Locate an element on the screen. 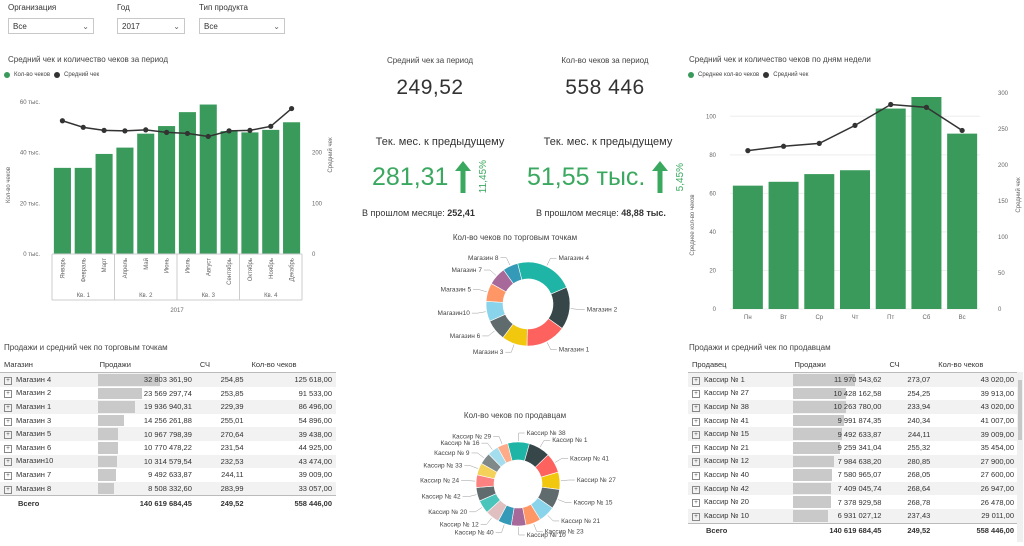 Image resolution: width=1024 pixels, height=546 pixels. table-row: + Магазин 7 9 492 633,87 244,11 39 009,00 is located at coordinates (168, 475).